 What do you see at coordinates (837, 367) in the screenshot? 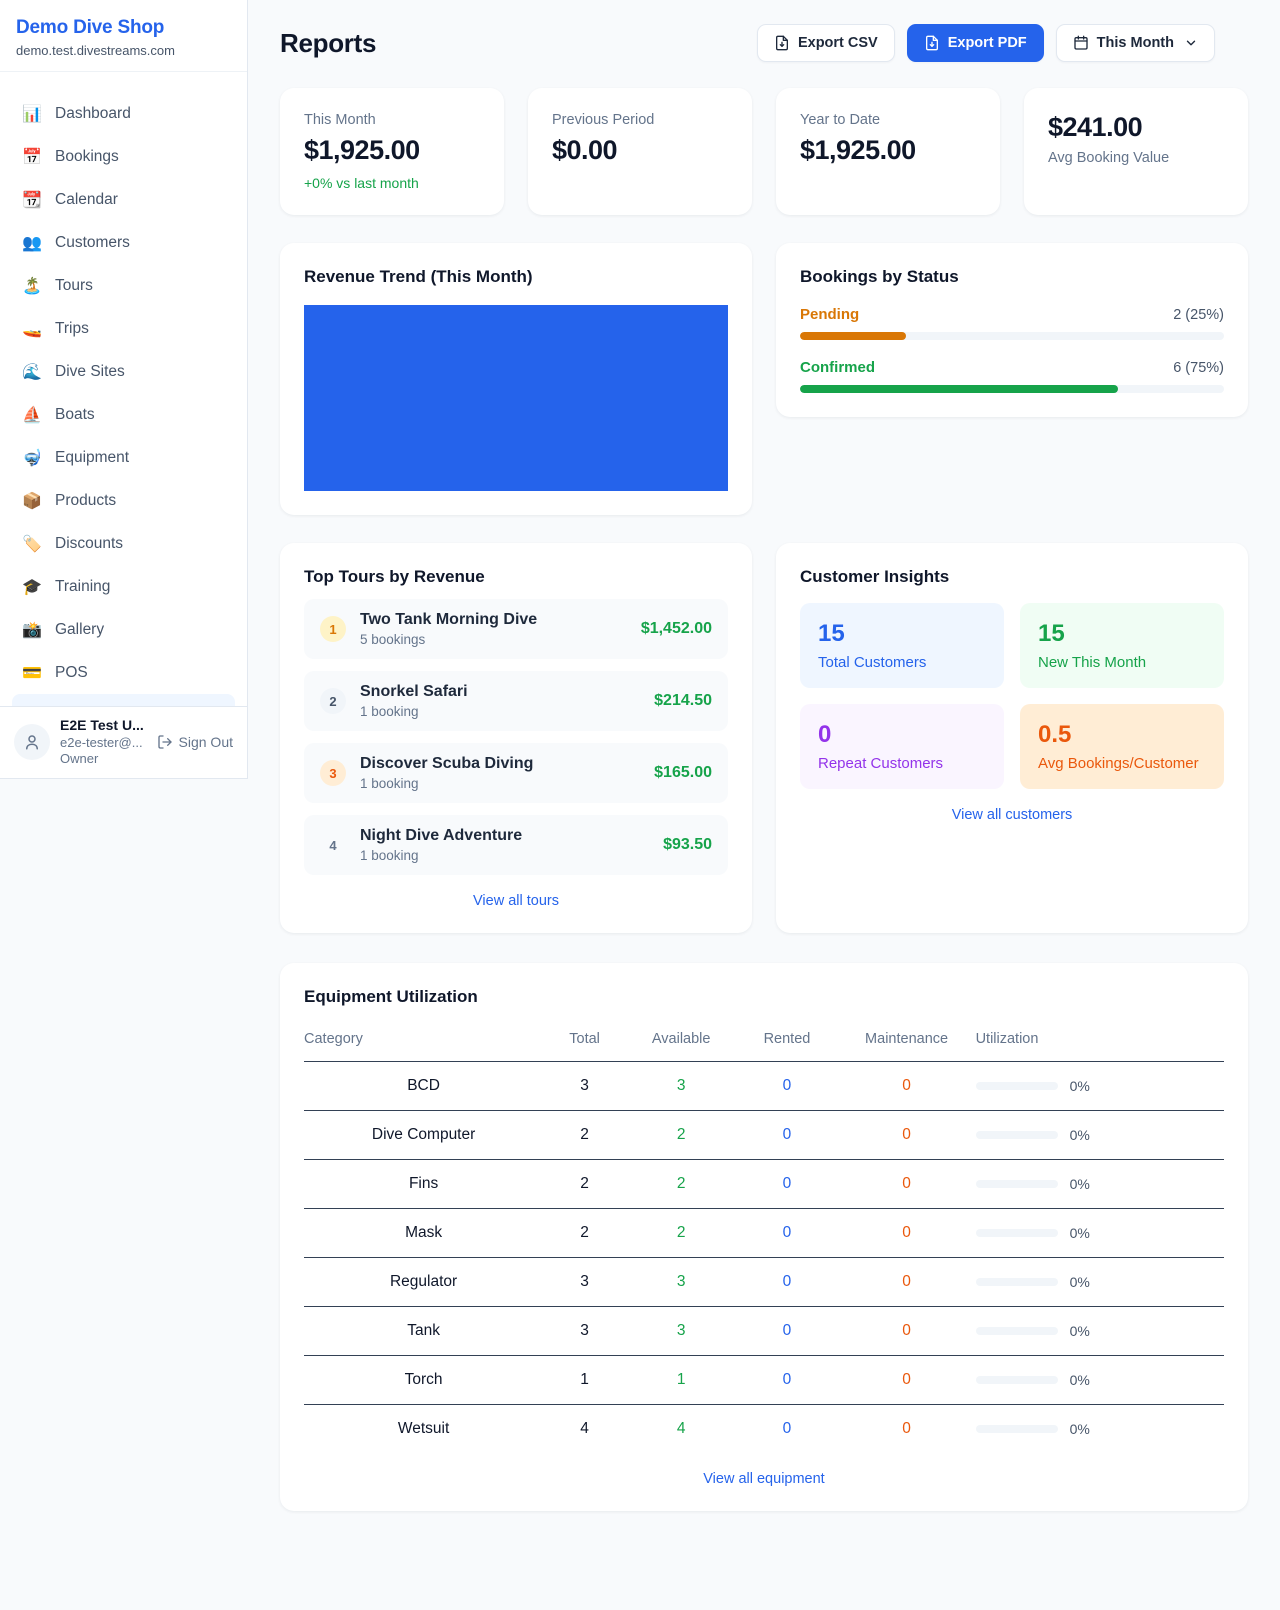
I see `status-label-confirmed: Confirmed` at bounding box center [837, 367].